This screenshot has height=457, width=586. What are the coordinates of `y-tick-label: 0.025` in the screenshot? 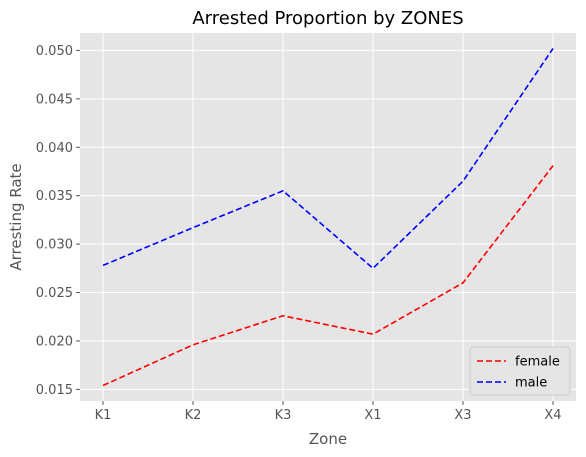 It's located at (54, 293).